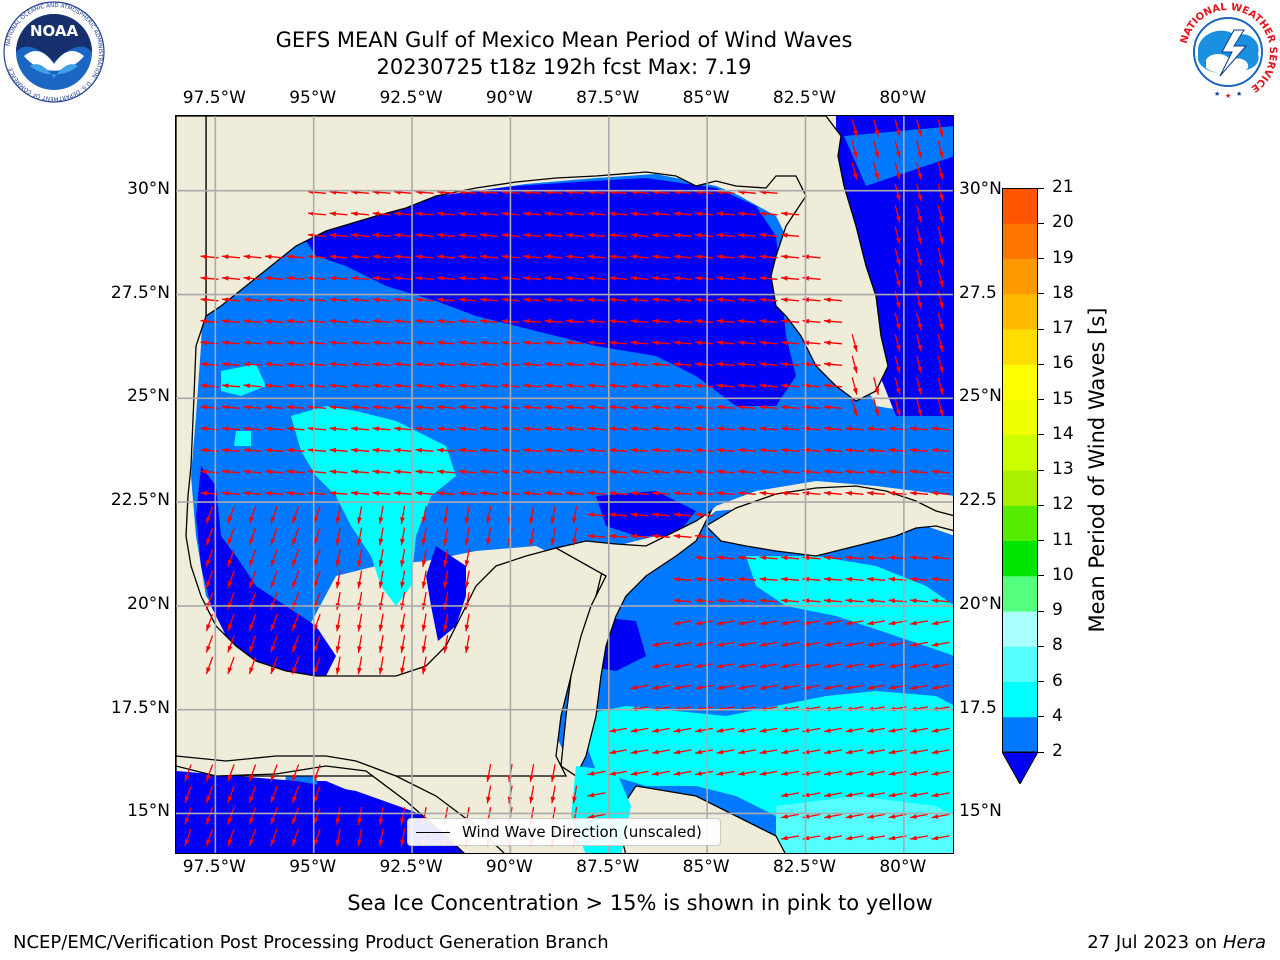 Image resolution: width=1280 pixels, height=960 pixels. Describe the element at coordinates (1063, 433) in the screenshot. I see `colorbar-tick-label: 14` at that location.